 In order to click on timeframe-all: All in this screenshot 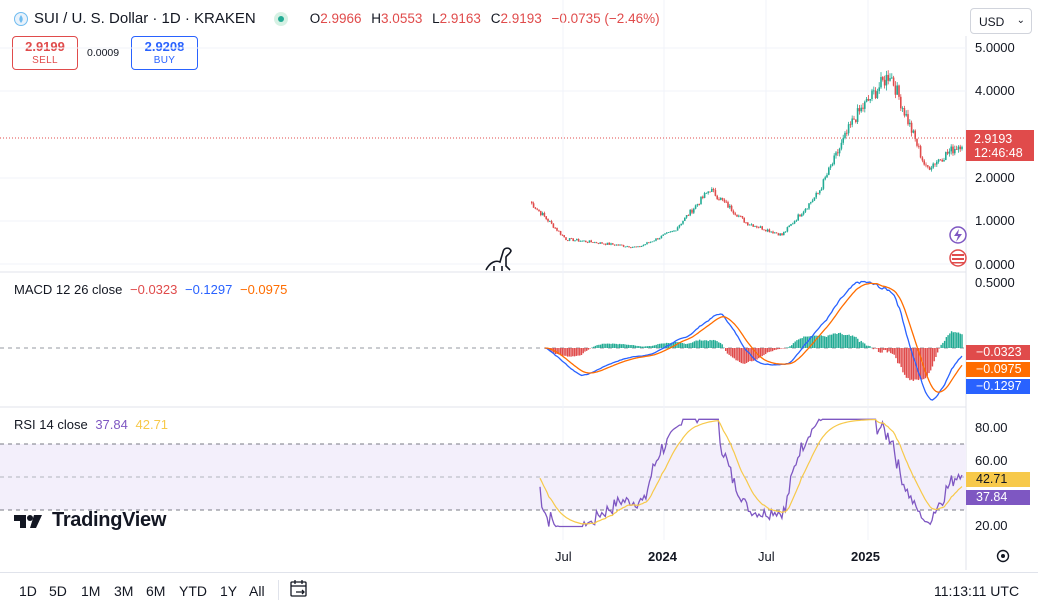, I will do `click(257, 591)`.